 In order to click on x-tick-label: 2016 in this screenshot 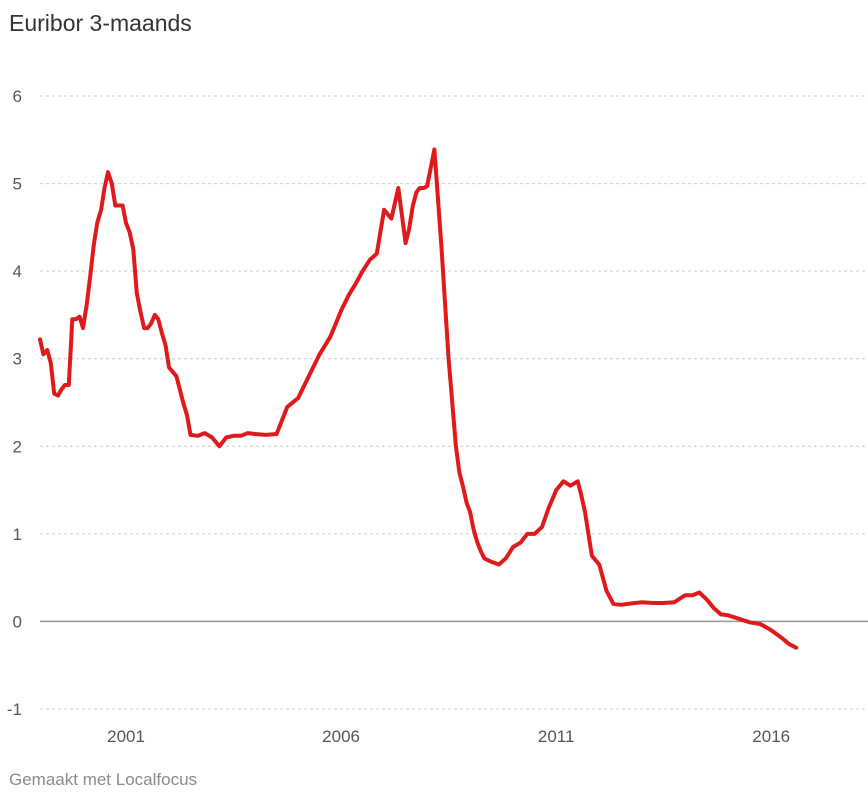, I will do `click(771, 736)`.